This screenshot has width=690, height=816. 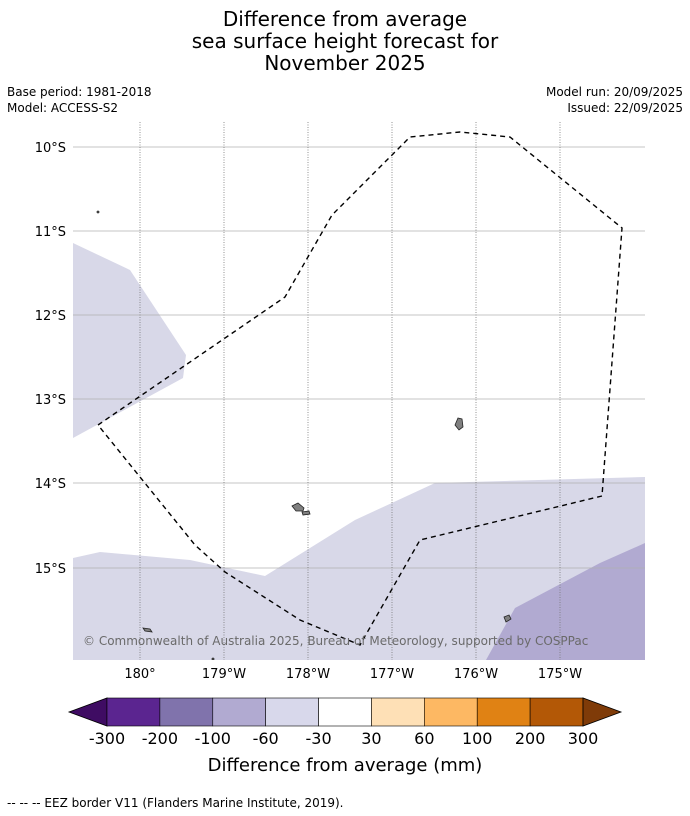 I want to click on title-line-3: November 2025, so click(x=345, y=63).